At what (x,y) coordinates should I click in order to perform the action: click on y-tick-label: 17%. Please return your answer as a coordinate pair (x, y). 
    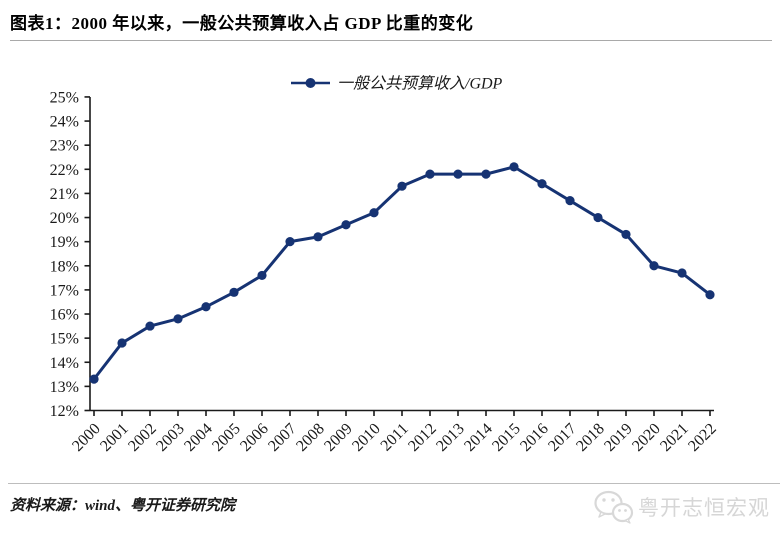
    Looking at the image, I should click on (64, 290).